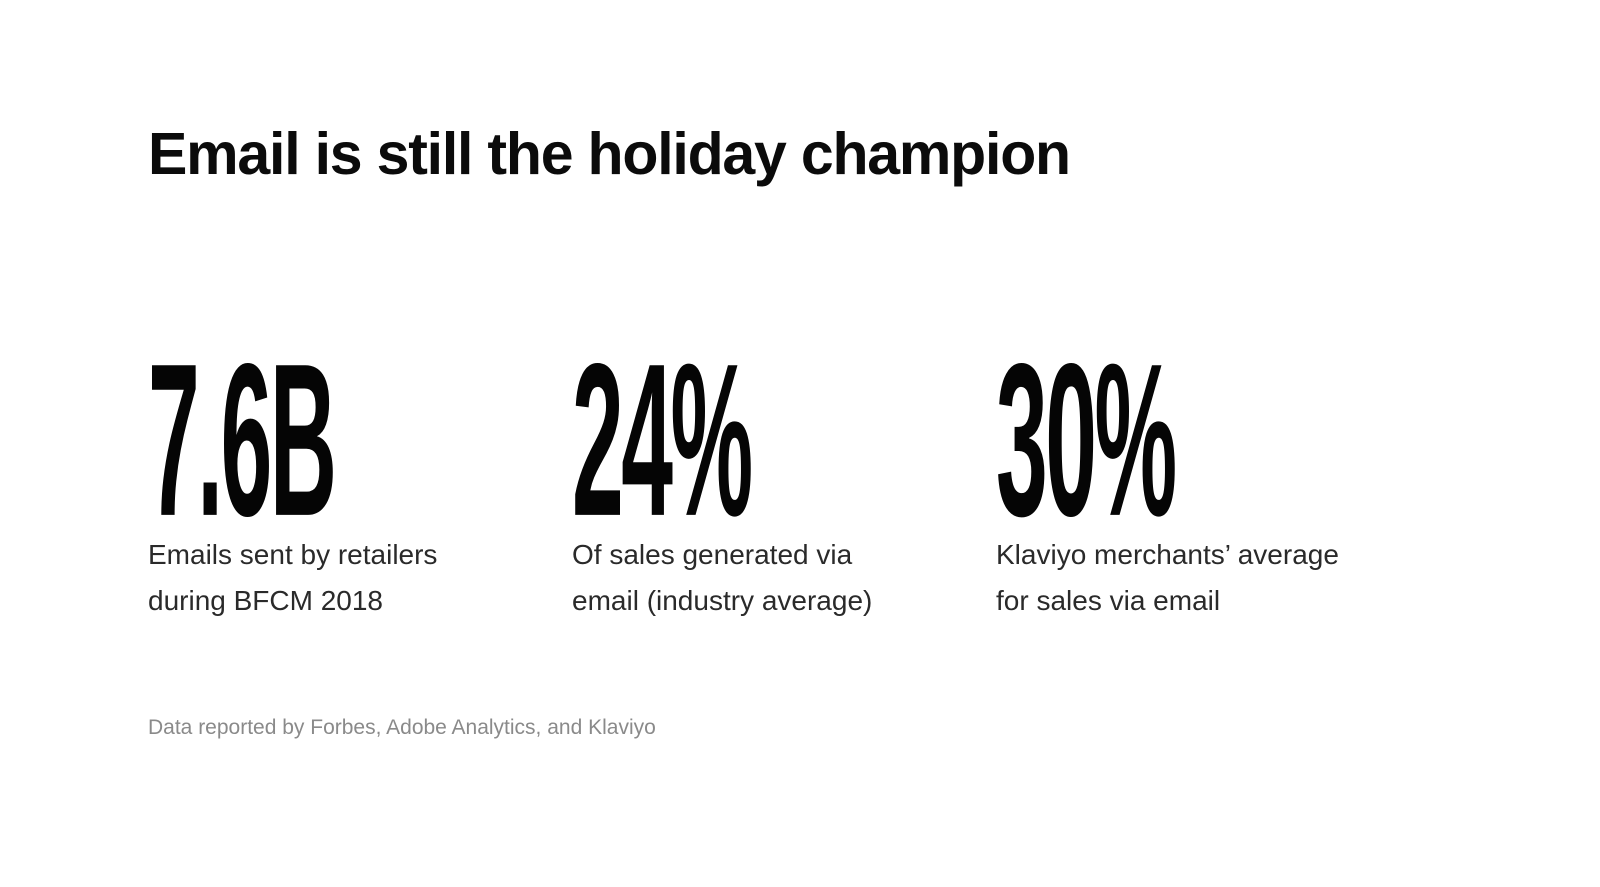 This screenshot has height=887, width=1600. Describe the element at coordinates (1108, 600) in the screenshot. I see `stat-label-line: for sales via email` at that location.